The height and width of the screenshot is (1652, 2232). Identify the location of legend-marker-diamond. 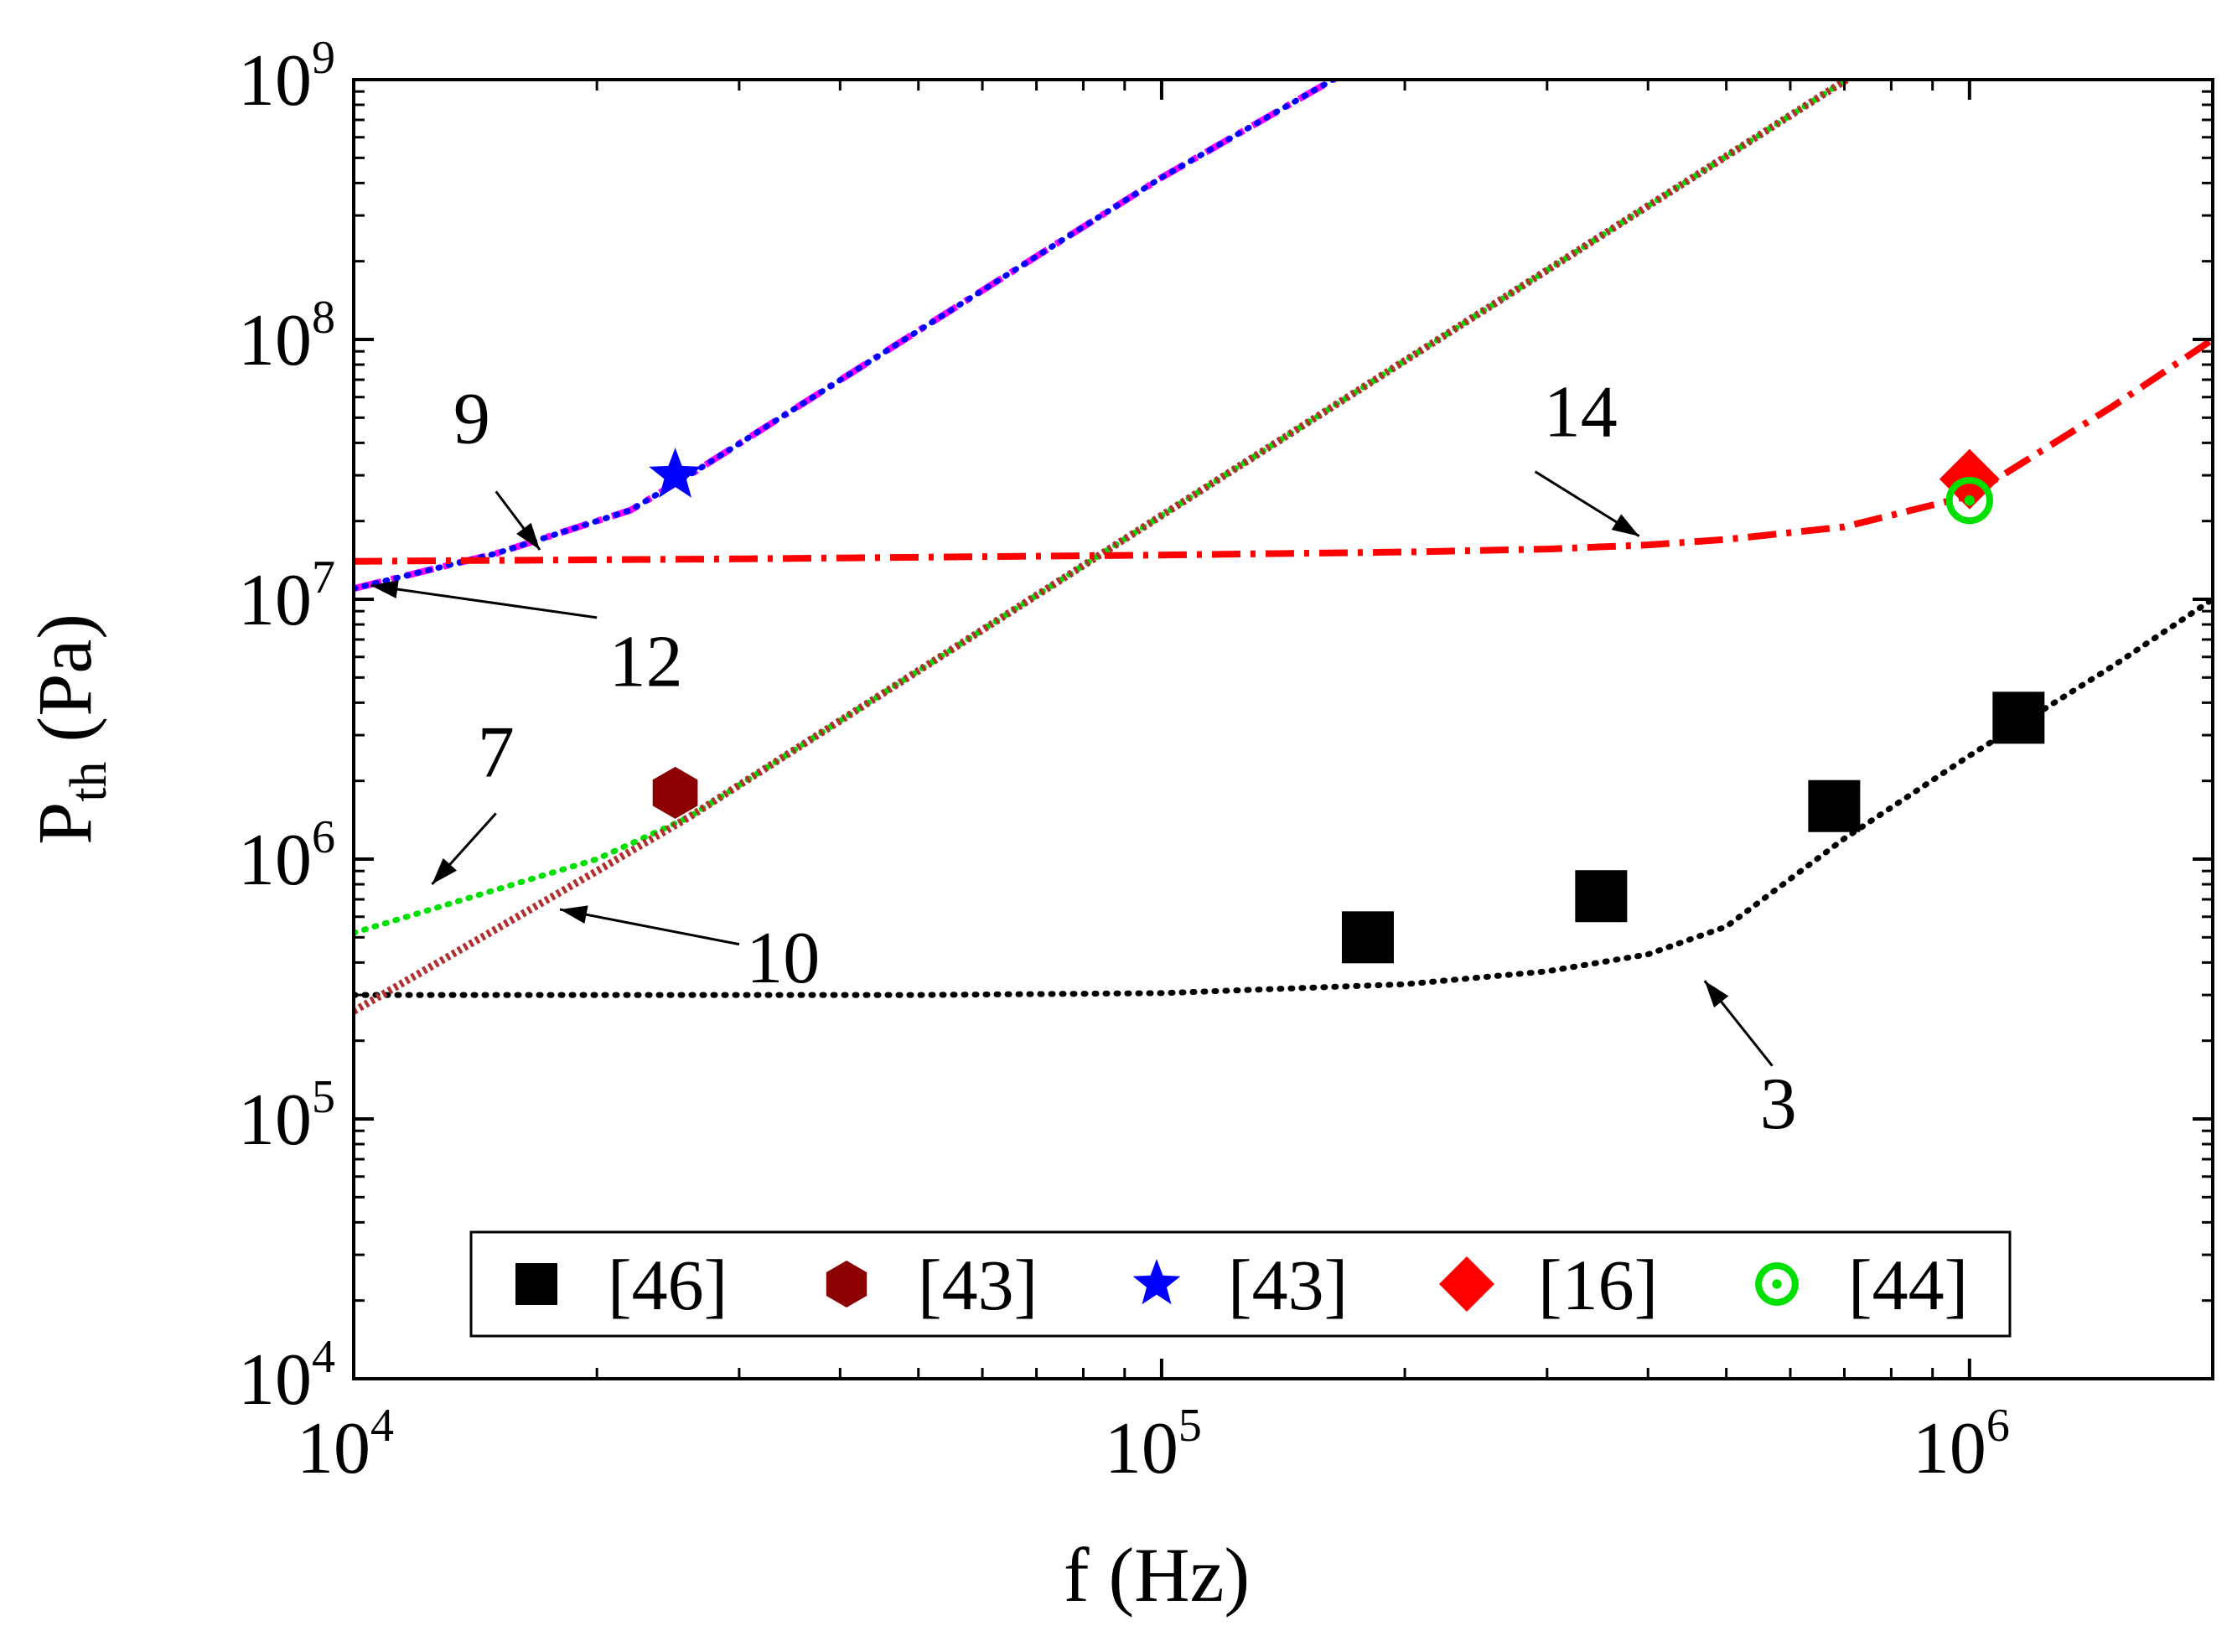
(1467, 1284).